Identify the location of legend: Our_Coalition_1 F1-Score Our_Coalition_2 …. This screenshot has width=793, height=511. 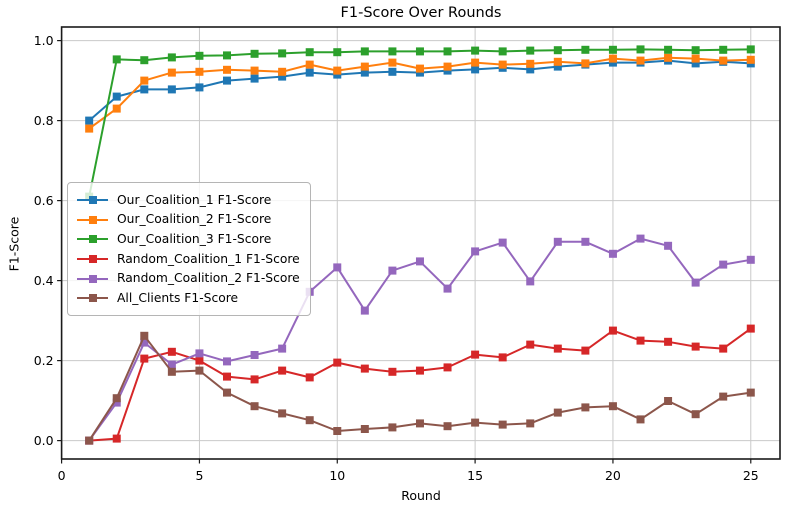
(189, 249).